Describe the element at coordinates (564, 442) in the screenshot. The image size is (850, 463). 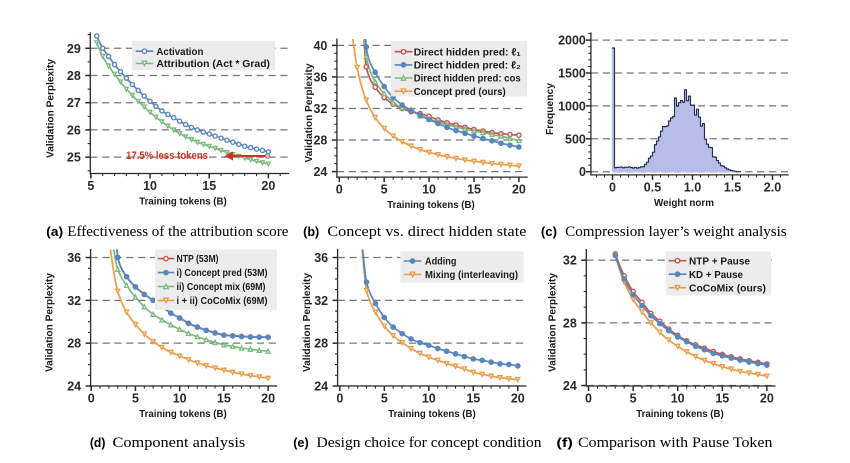
I see `svg-text: (f)` at that location.